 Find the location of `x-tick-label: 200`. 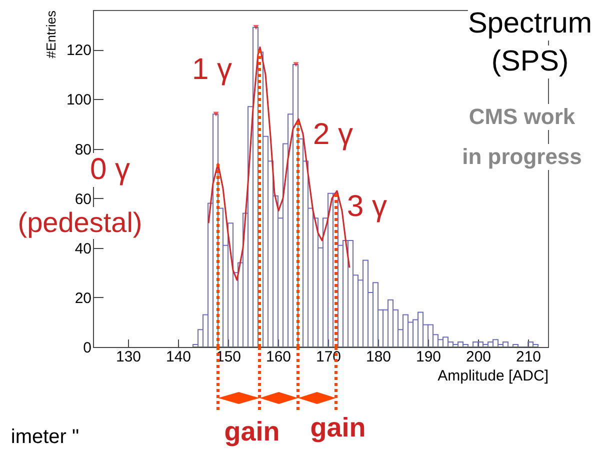

x-tick-label: 200 is located at coordinates (479, 357).